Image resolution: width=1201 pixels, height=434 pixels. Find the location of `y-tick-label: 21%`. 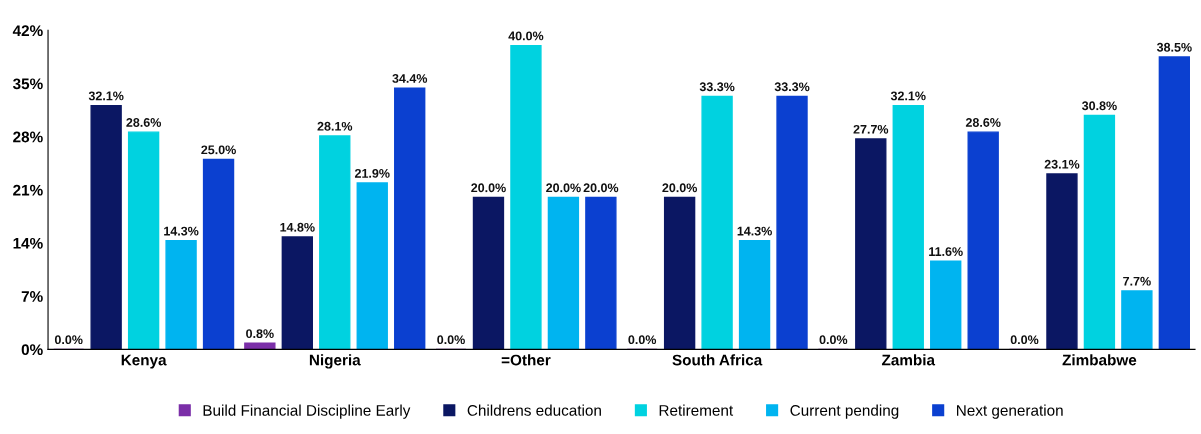

y-tick-label: 21% is located at coordinates (28, 190).